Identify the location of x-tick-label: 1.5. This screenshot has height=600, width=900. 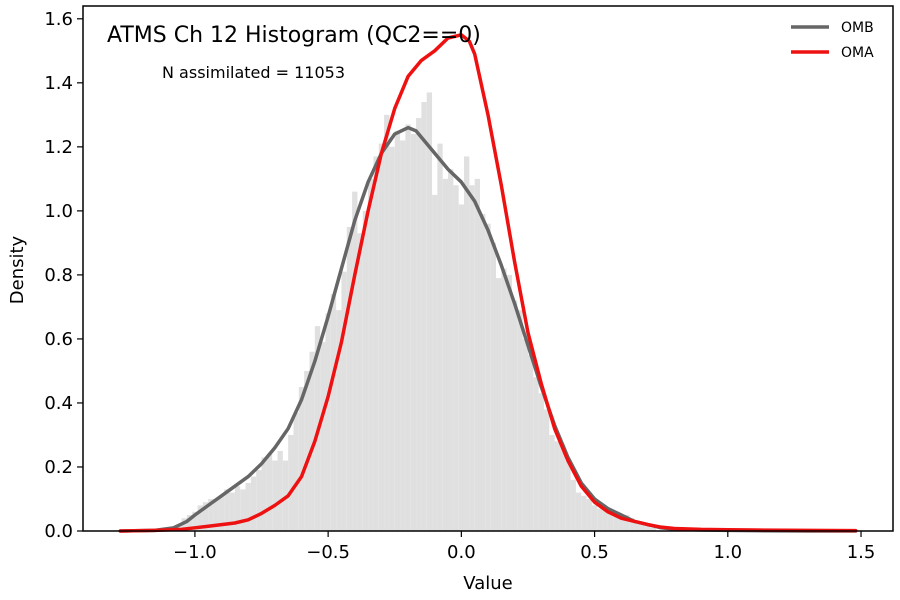
(861, 552).